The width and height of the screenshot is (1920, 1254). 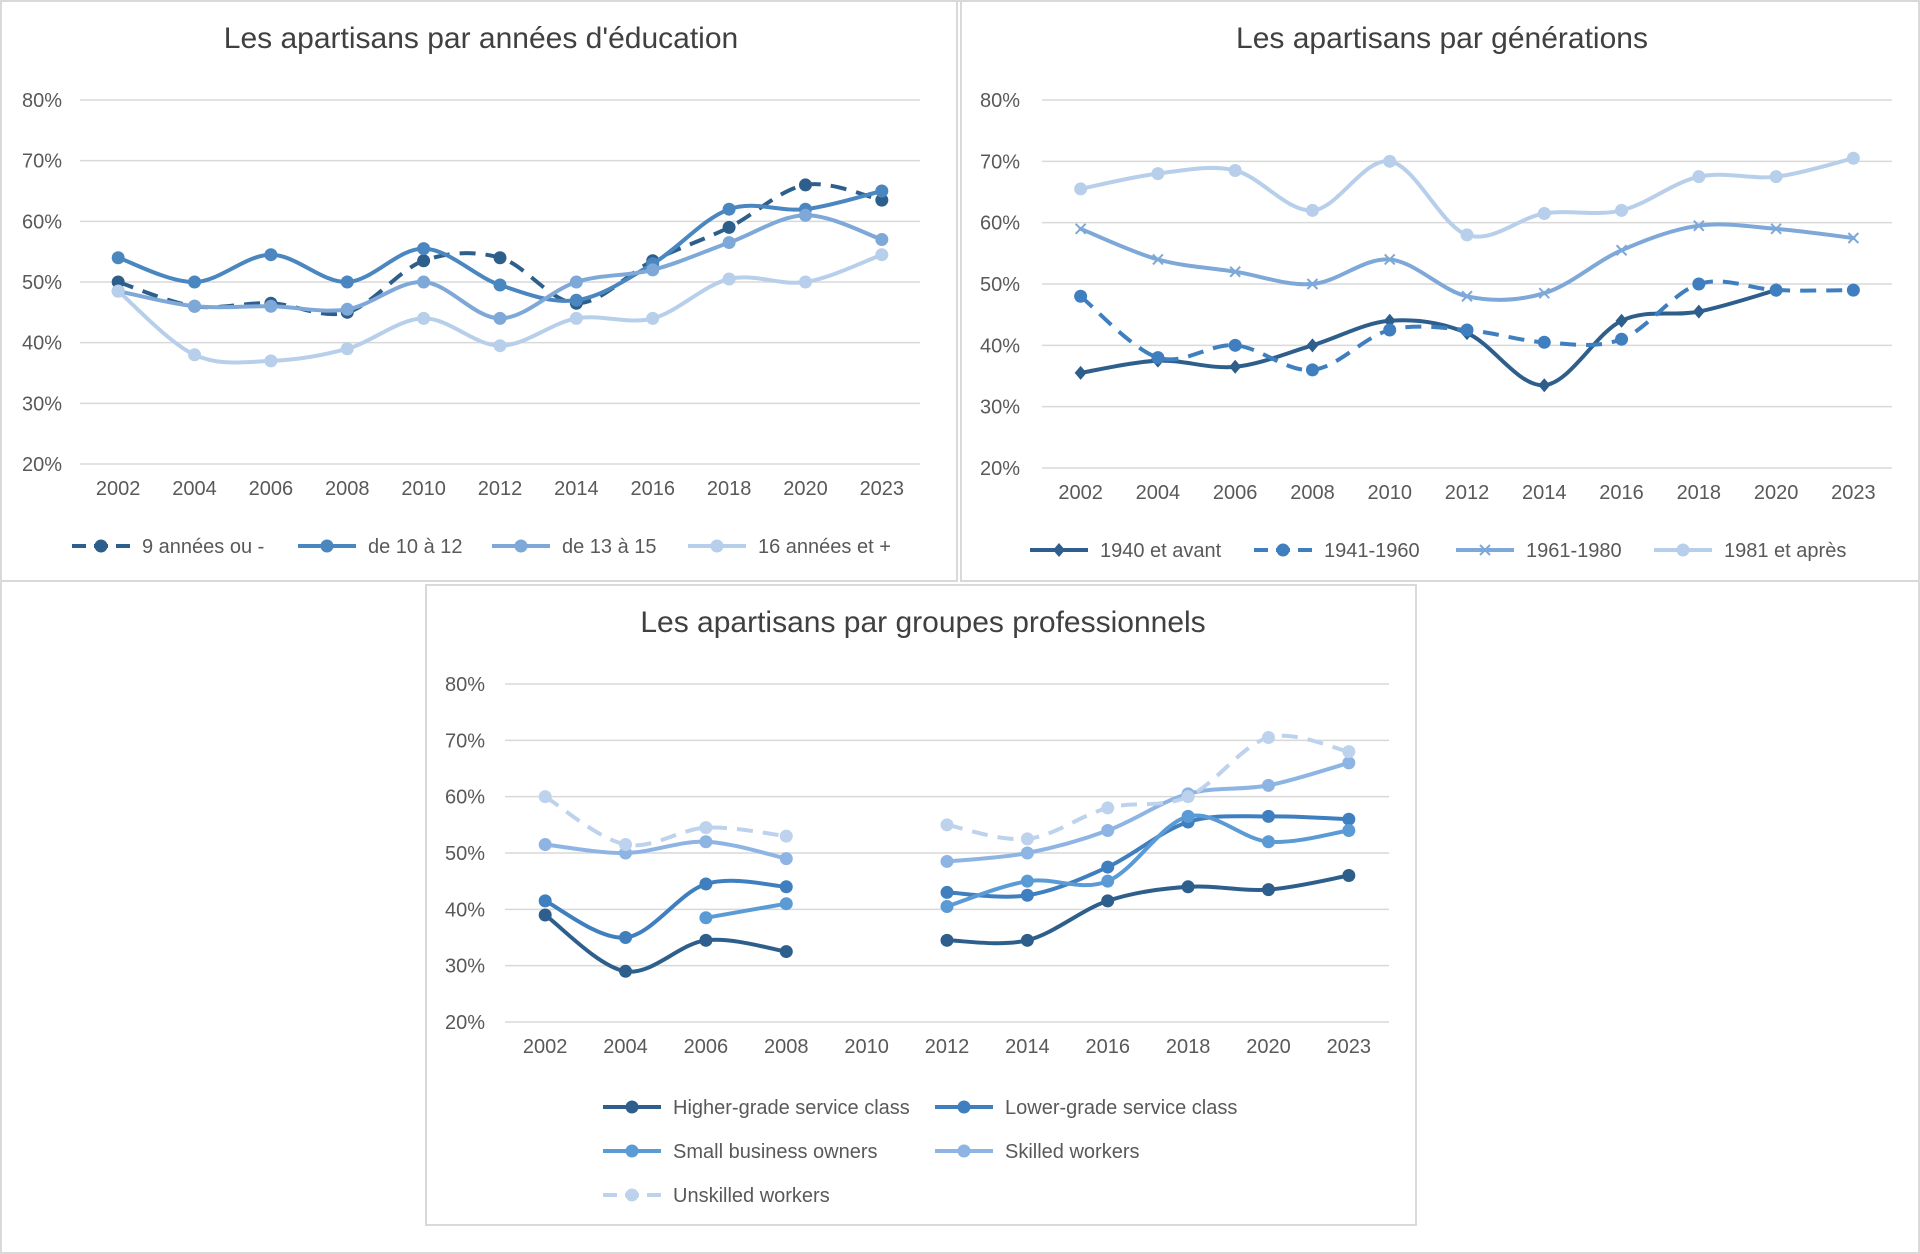 I want to click on series-1961-1980, so click(x=1467, y=261).